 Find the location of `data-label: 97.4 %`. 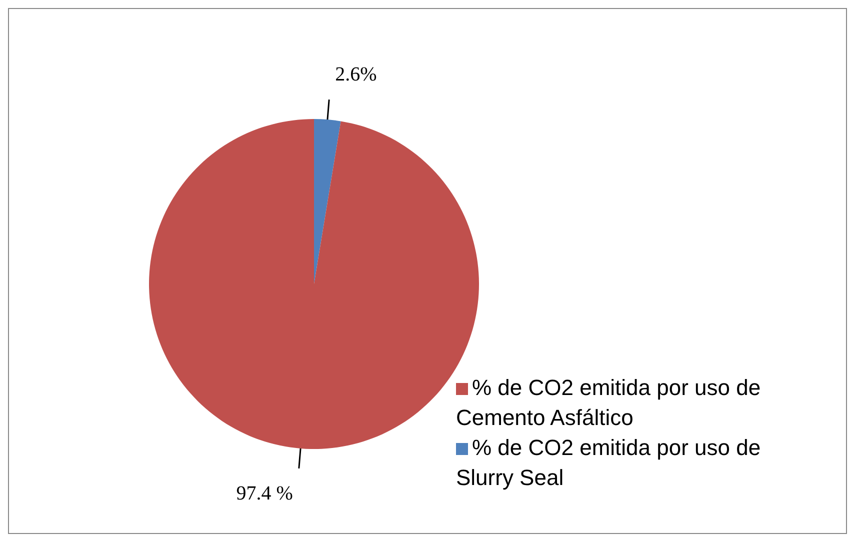

data-label: 97.4 % is located at coordinates (264, 493).